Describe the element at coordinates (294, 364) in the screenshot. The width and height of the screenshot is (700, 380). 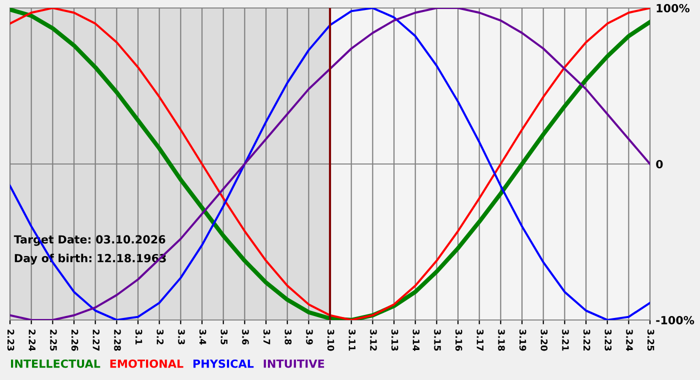
I see `text: INTUITIVE` at that location.